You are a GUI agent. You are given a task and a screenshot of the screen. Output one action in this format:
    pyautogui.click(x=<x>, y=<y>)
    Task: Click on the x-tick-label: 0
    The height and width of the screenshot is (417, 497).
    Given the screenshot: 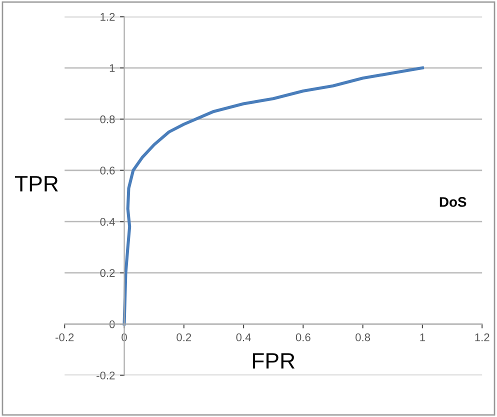 What is the action you would take?
    pyautogui.click(x=124, y=337)
    